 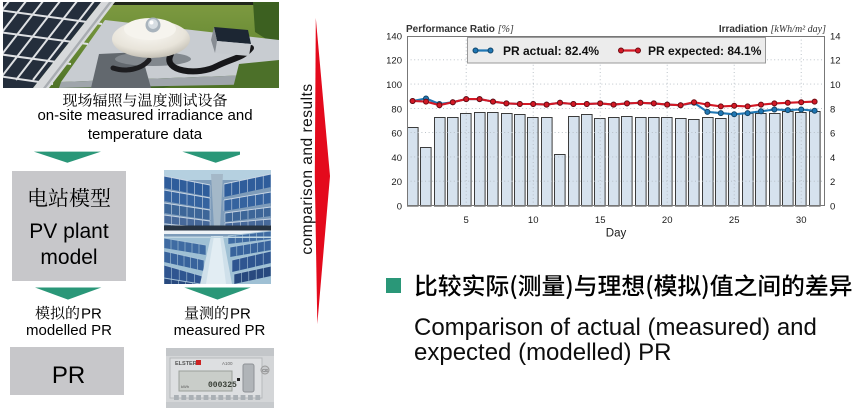 What do you see at coordinates (772, 29) in the screenshot?
I see `svg-text: Irradiation [kWh/m² day]` at bounding box center [772, 29].